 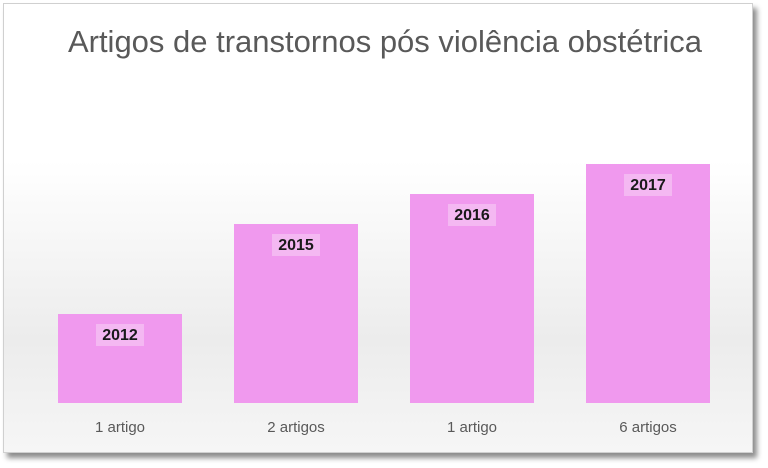 I want to click on category-label: 6 artigos, so click(x=648, y=427).